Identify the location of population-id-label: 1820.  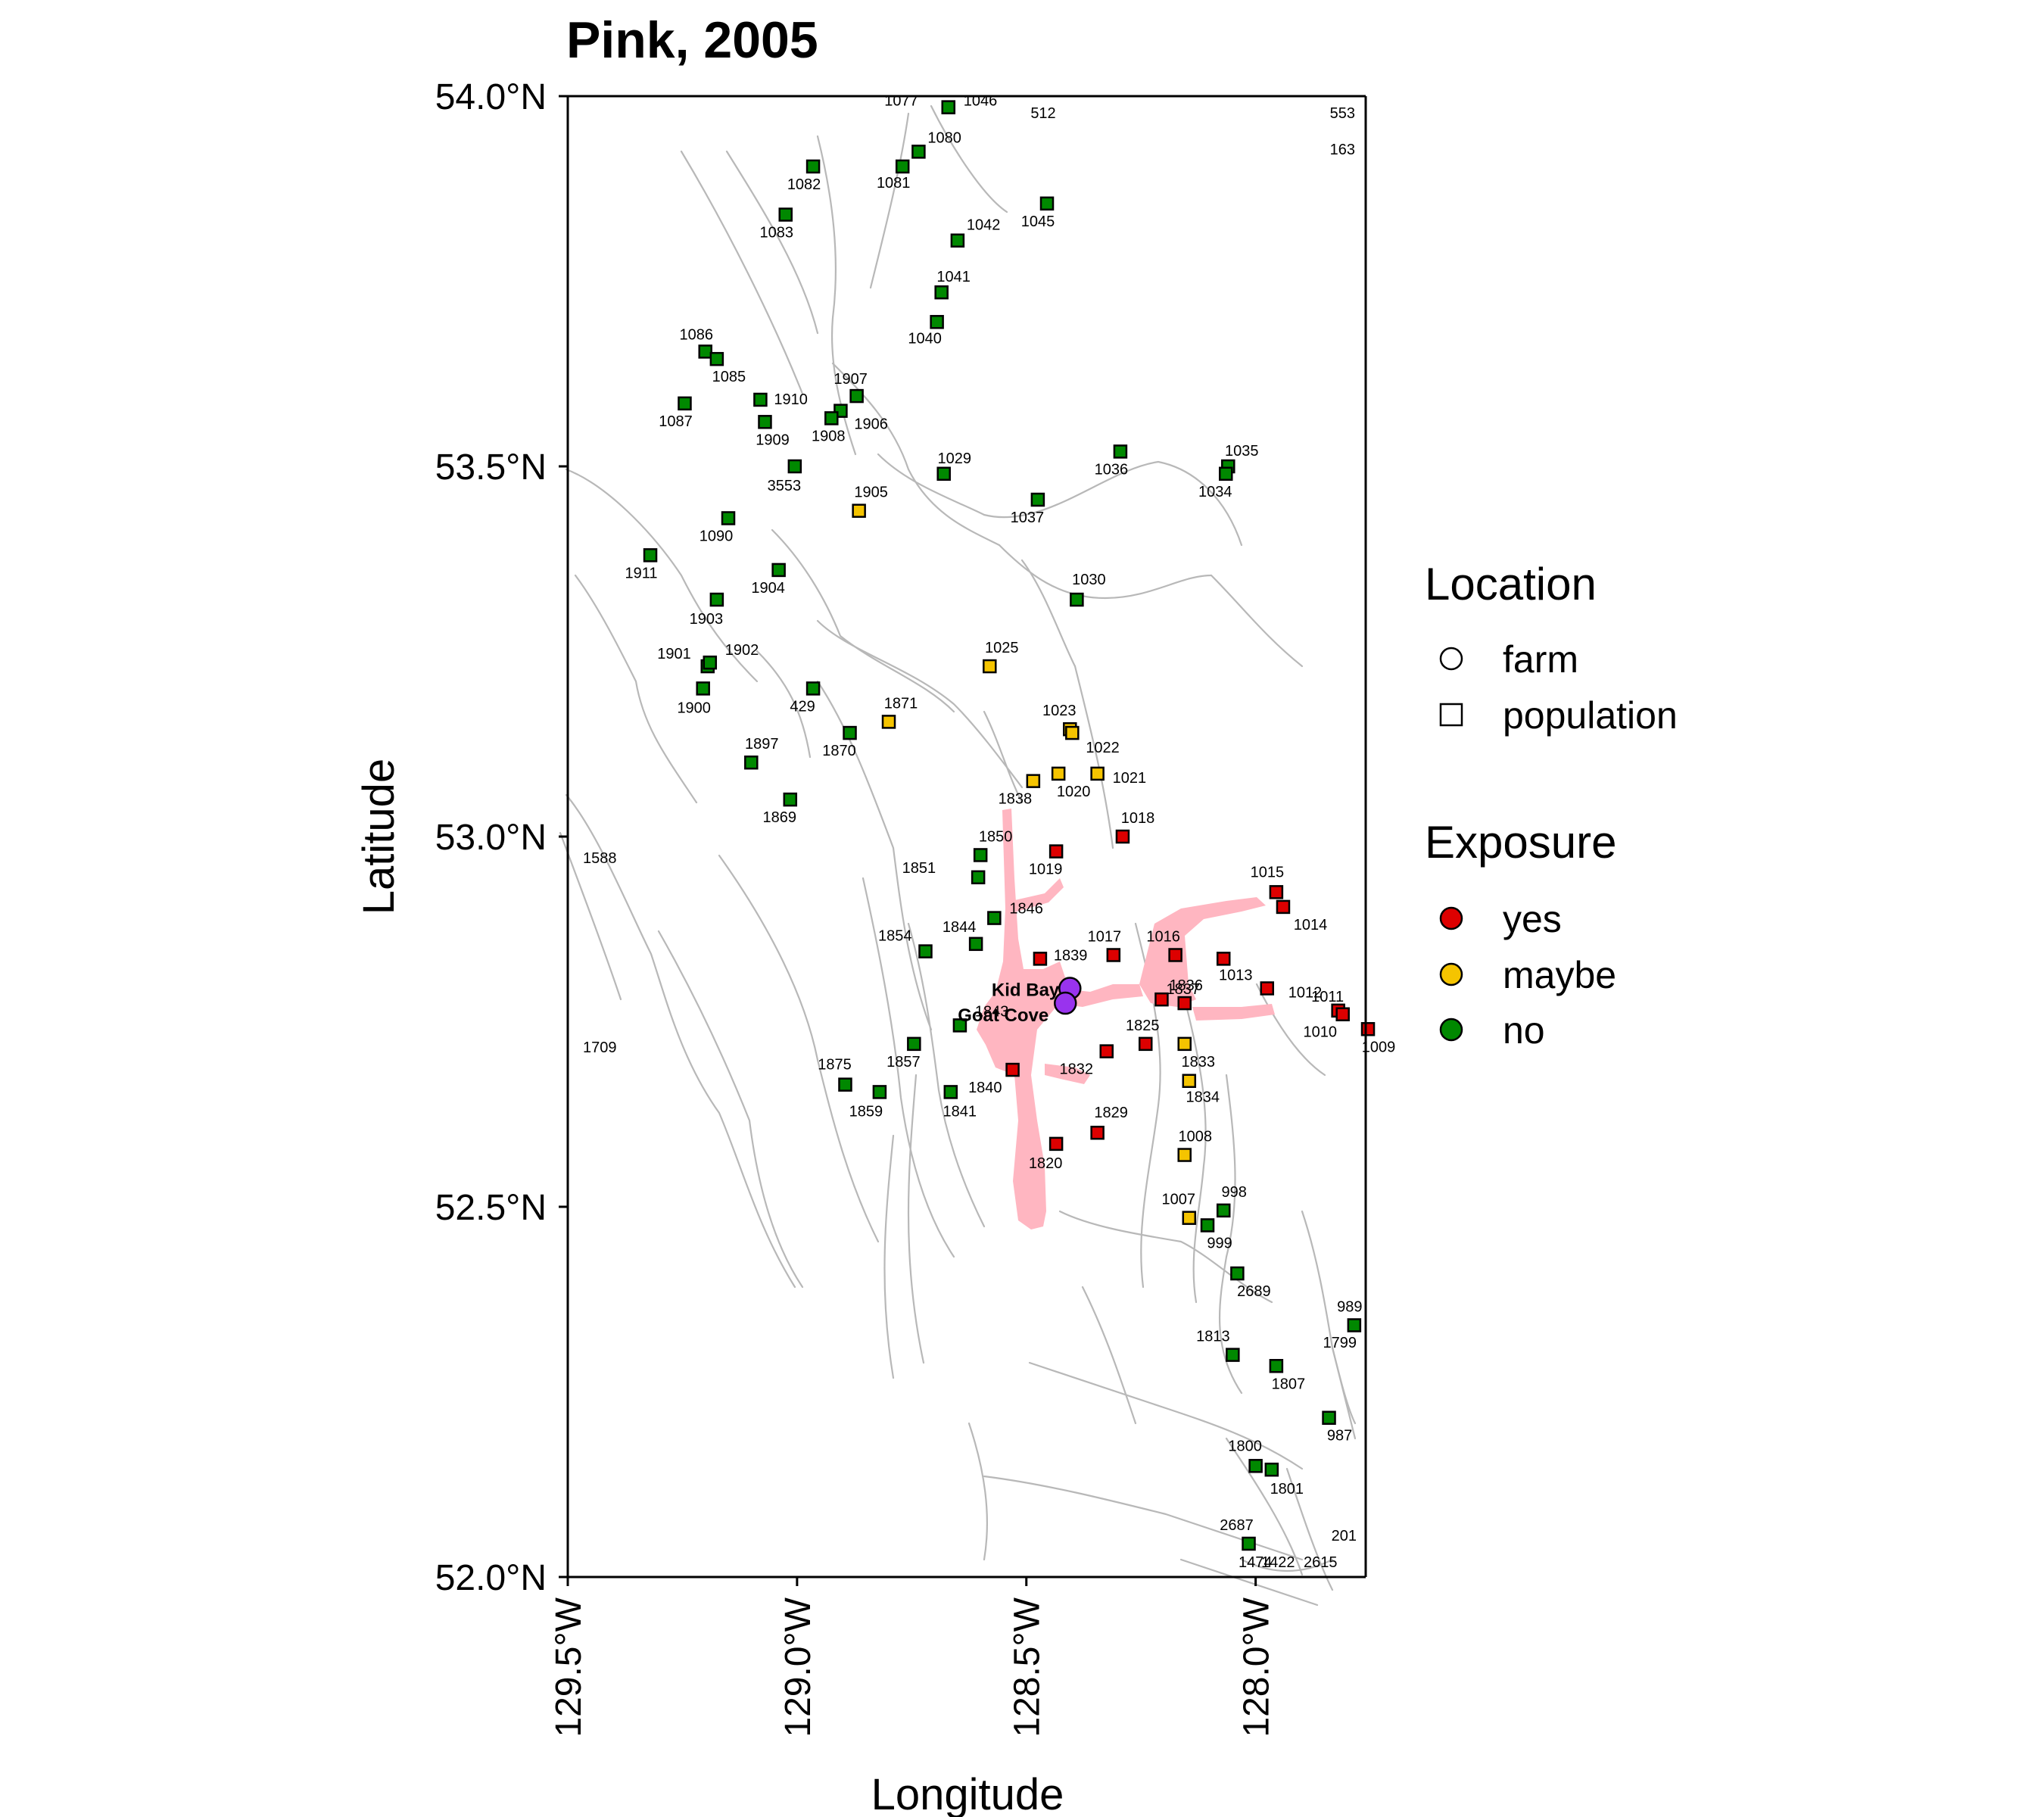
(1046, 1163).